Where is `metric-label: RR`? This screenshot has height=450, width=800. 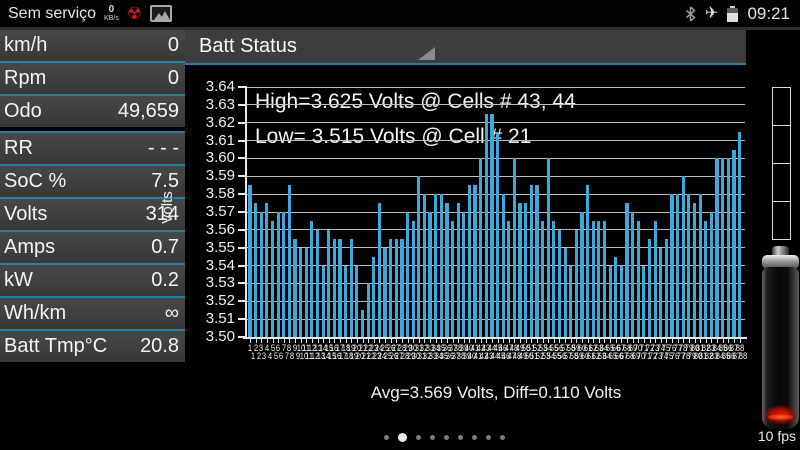
metric-label: RR is located at coordinates (18, 148).